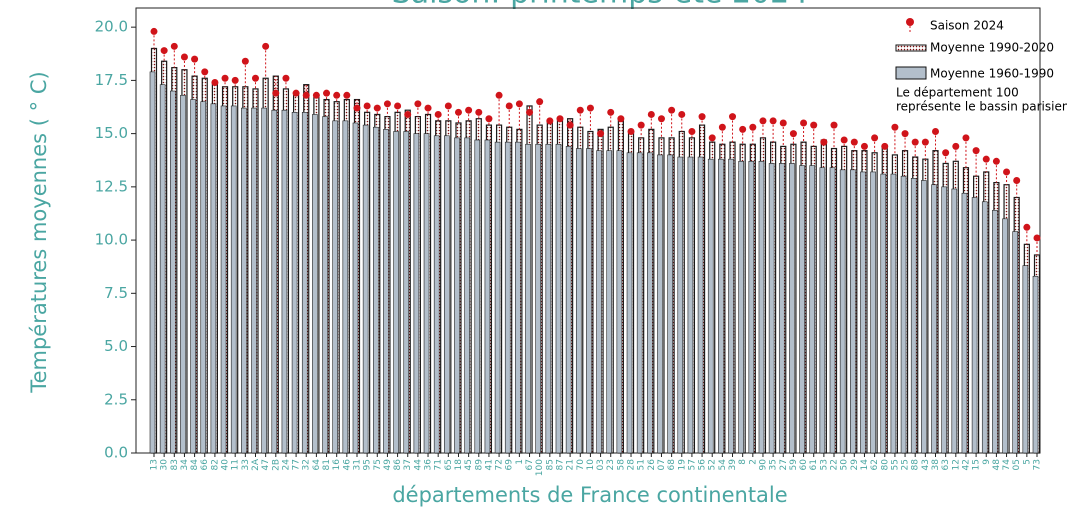 This screenshot has height=513, width=1067. What do you see at coordinates (205, 465) in the screenshot?
I see `x-tick-label: 66` at bounding box center [205, 465].